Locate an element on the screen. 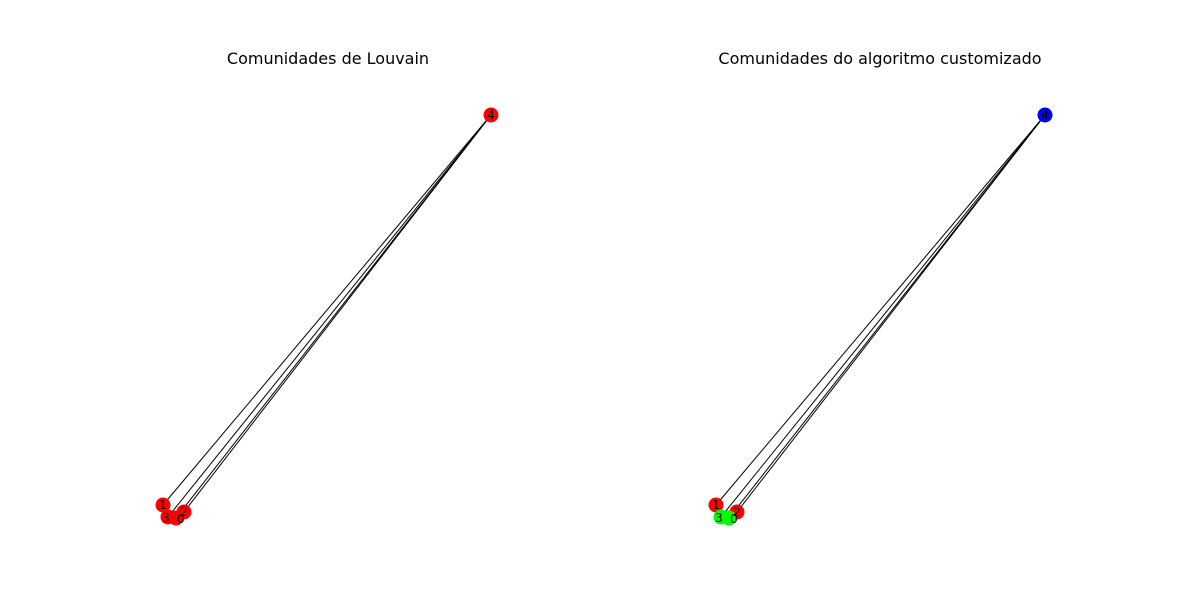  panel-title-louvain: Comunidades de Louvain is located at coordinates (328, 58).